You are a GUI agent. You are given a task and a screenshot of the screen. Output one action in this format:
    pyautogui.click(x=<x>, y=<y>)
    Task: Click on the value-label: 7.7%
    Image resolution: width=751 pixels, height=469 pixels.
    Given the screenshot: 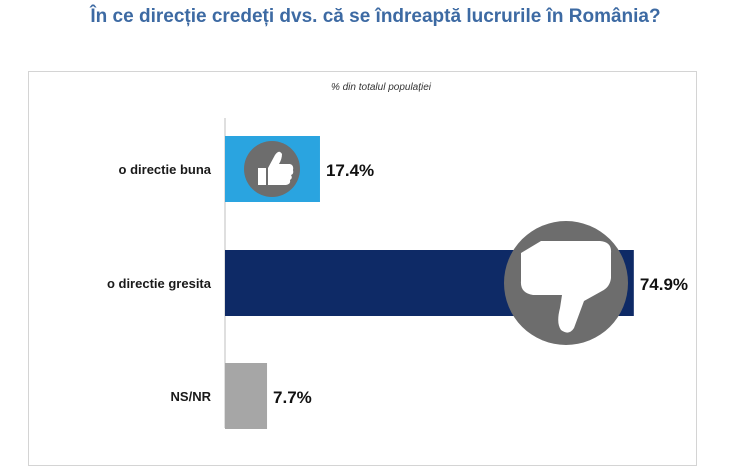 What is the action you would take?
    pyautogui.click(x=292, y=397)
    